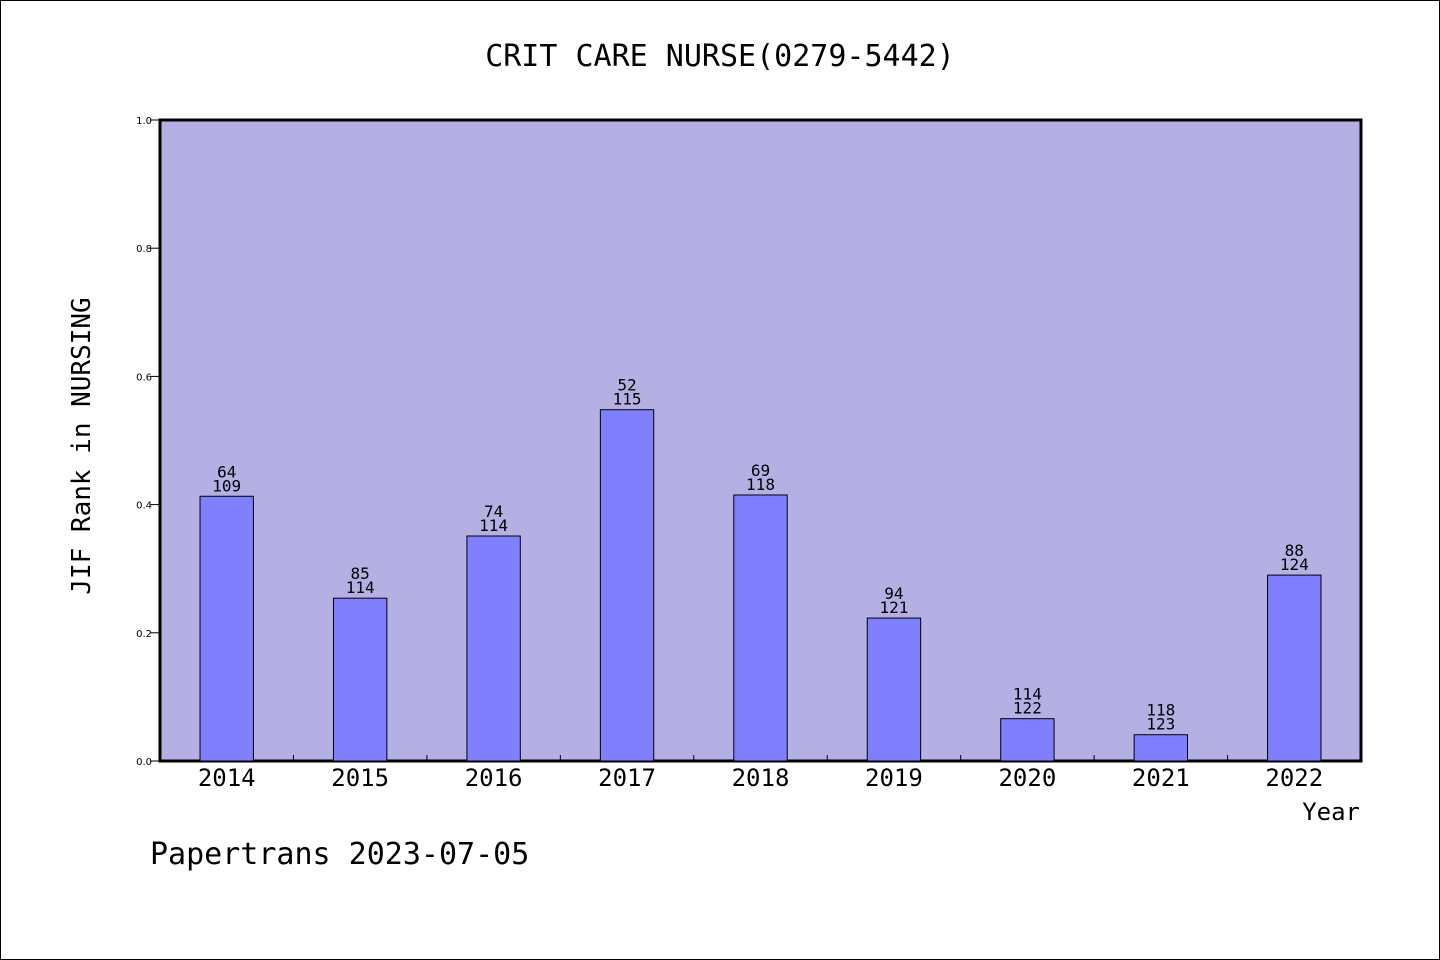  Describe the element at coordinates (1294, 778) in the screenshot. I see `x-tick-label: 2022` at that location.